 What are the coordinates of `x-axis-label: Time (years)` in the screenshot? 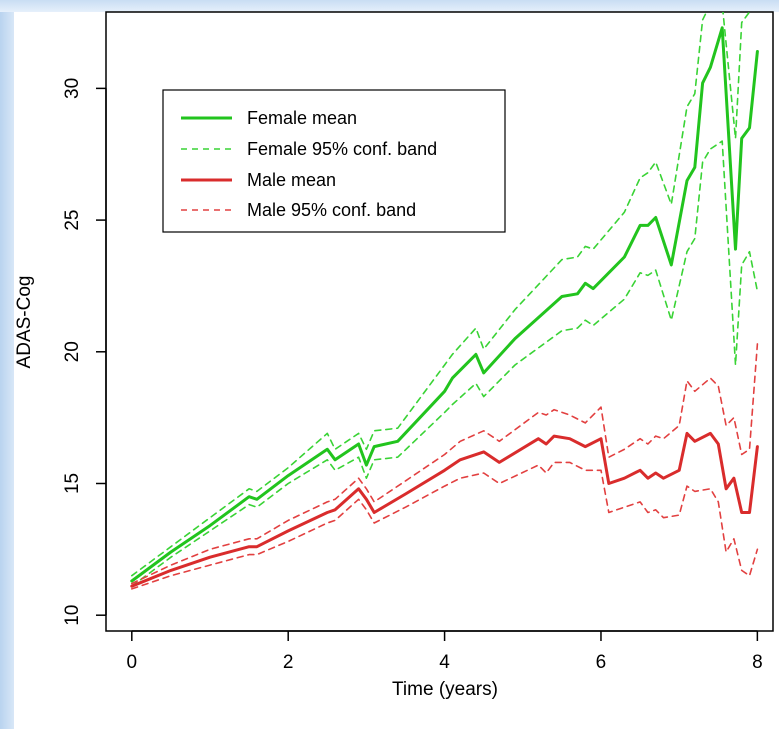 It's located at (445, 689).